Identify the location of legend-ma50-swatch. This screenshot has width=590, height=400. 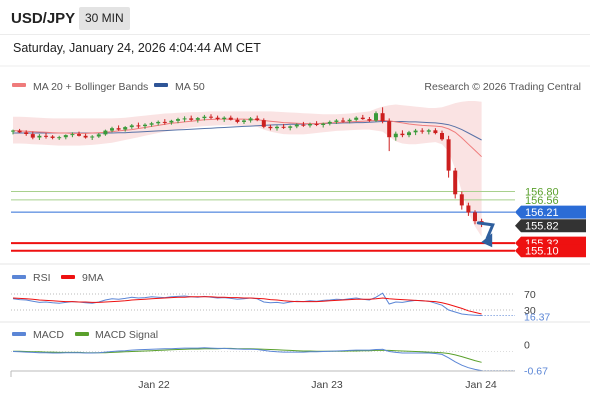
(161, 85).